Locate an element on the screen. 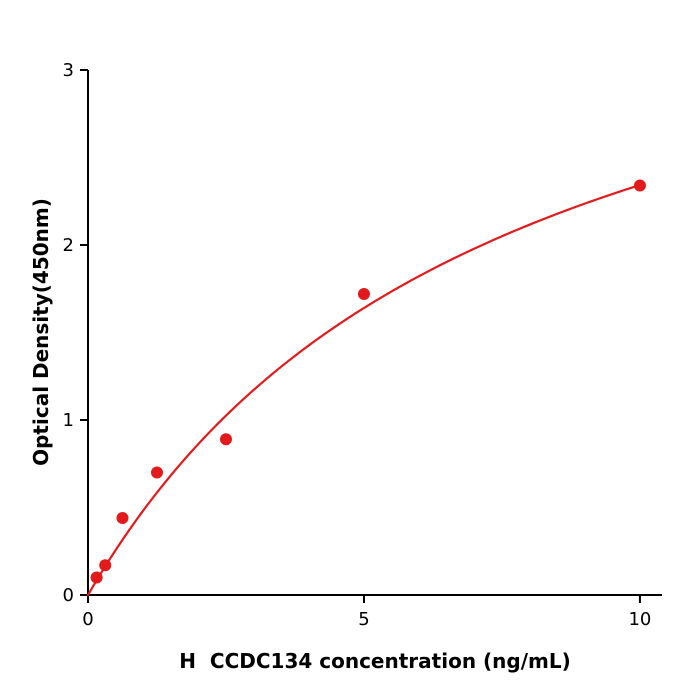  y-tick-label: 1 is located at coordinates (68, 420).